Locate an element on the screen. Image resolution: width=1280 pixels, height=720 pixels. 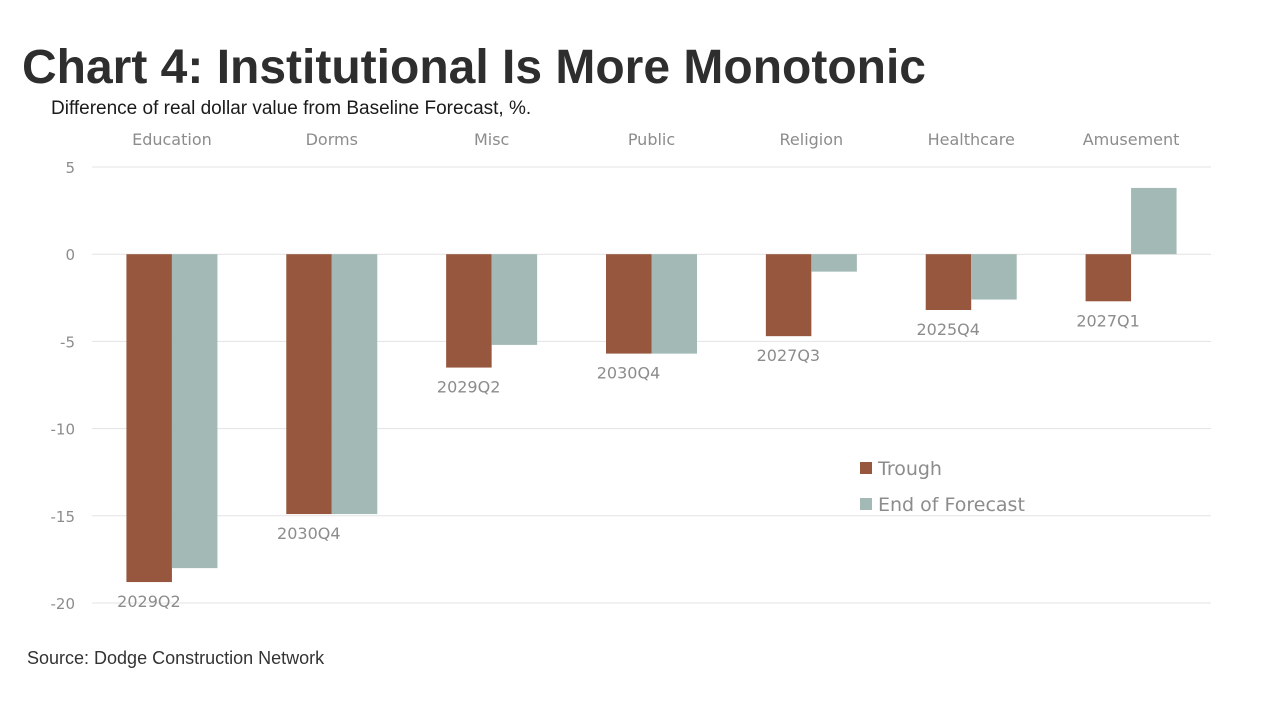
y-tick-label: -15 is located at coordinates (63, 517).